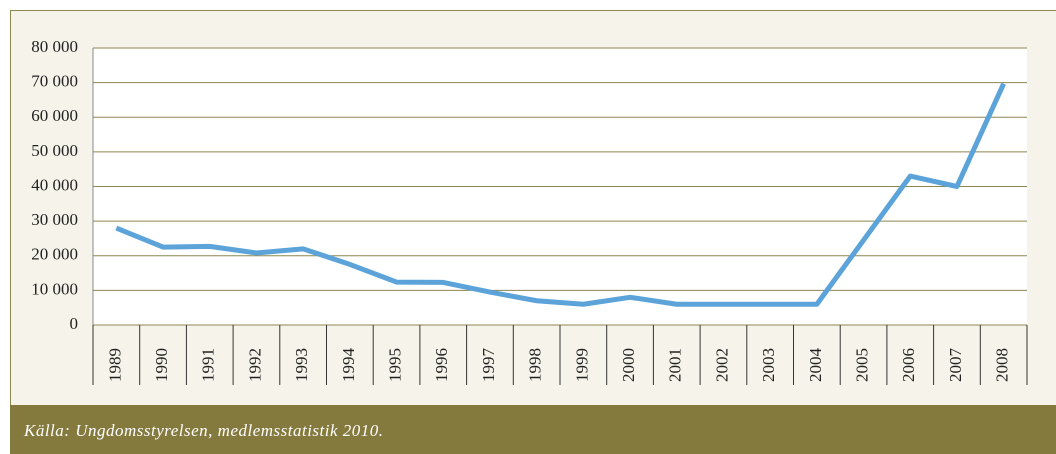 The height and width of the screenshot is (454, 1056). Describe the element at coordinates (161, 365) in the screenshot. I see `x-tick-label: 1990` at that location.